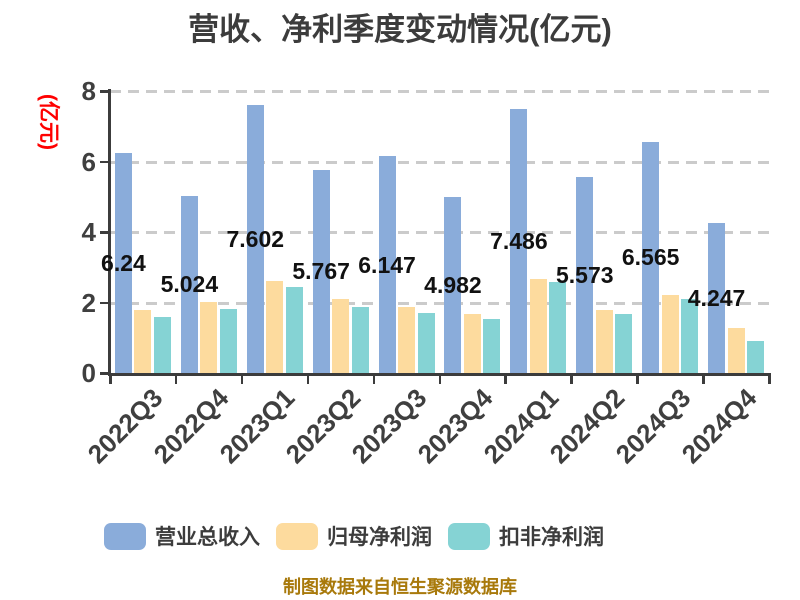 The height and width of the screenshot is (600, 800). What do you see at coordinates (88, 91) in the screenshot?
I see `y-axis-tick-label: 8` at bounding box center [88, 91].